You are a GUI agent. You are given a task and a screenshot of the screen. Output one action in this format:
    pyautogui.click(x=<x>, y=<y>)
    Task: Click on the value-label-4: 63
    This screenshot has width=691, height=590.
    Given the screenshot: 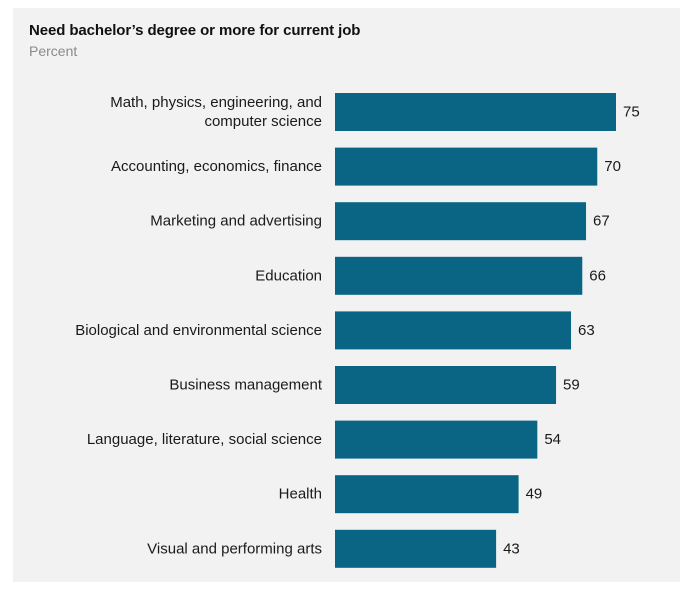 What is the action you would take?
    pyautogui.click(x=586, y=330)
    